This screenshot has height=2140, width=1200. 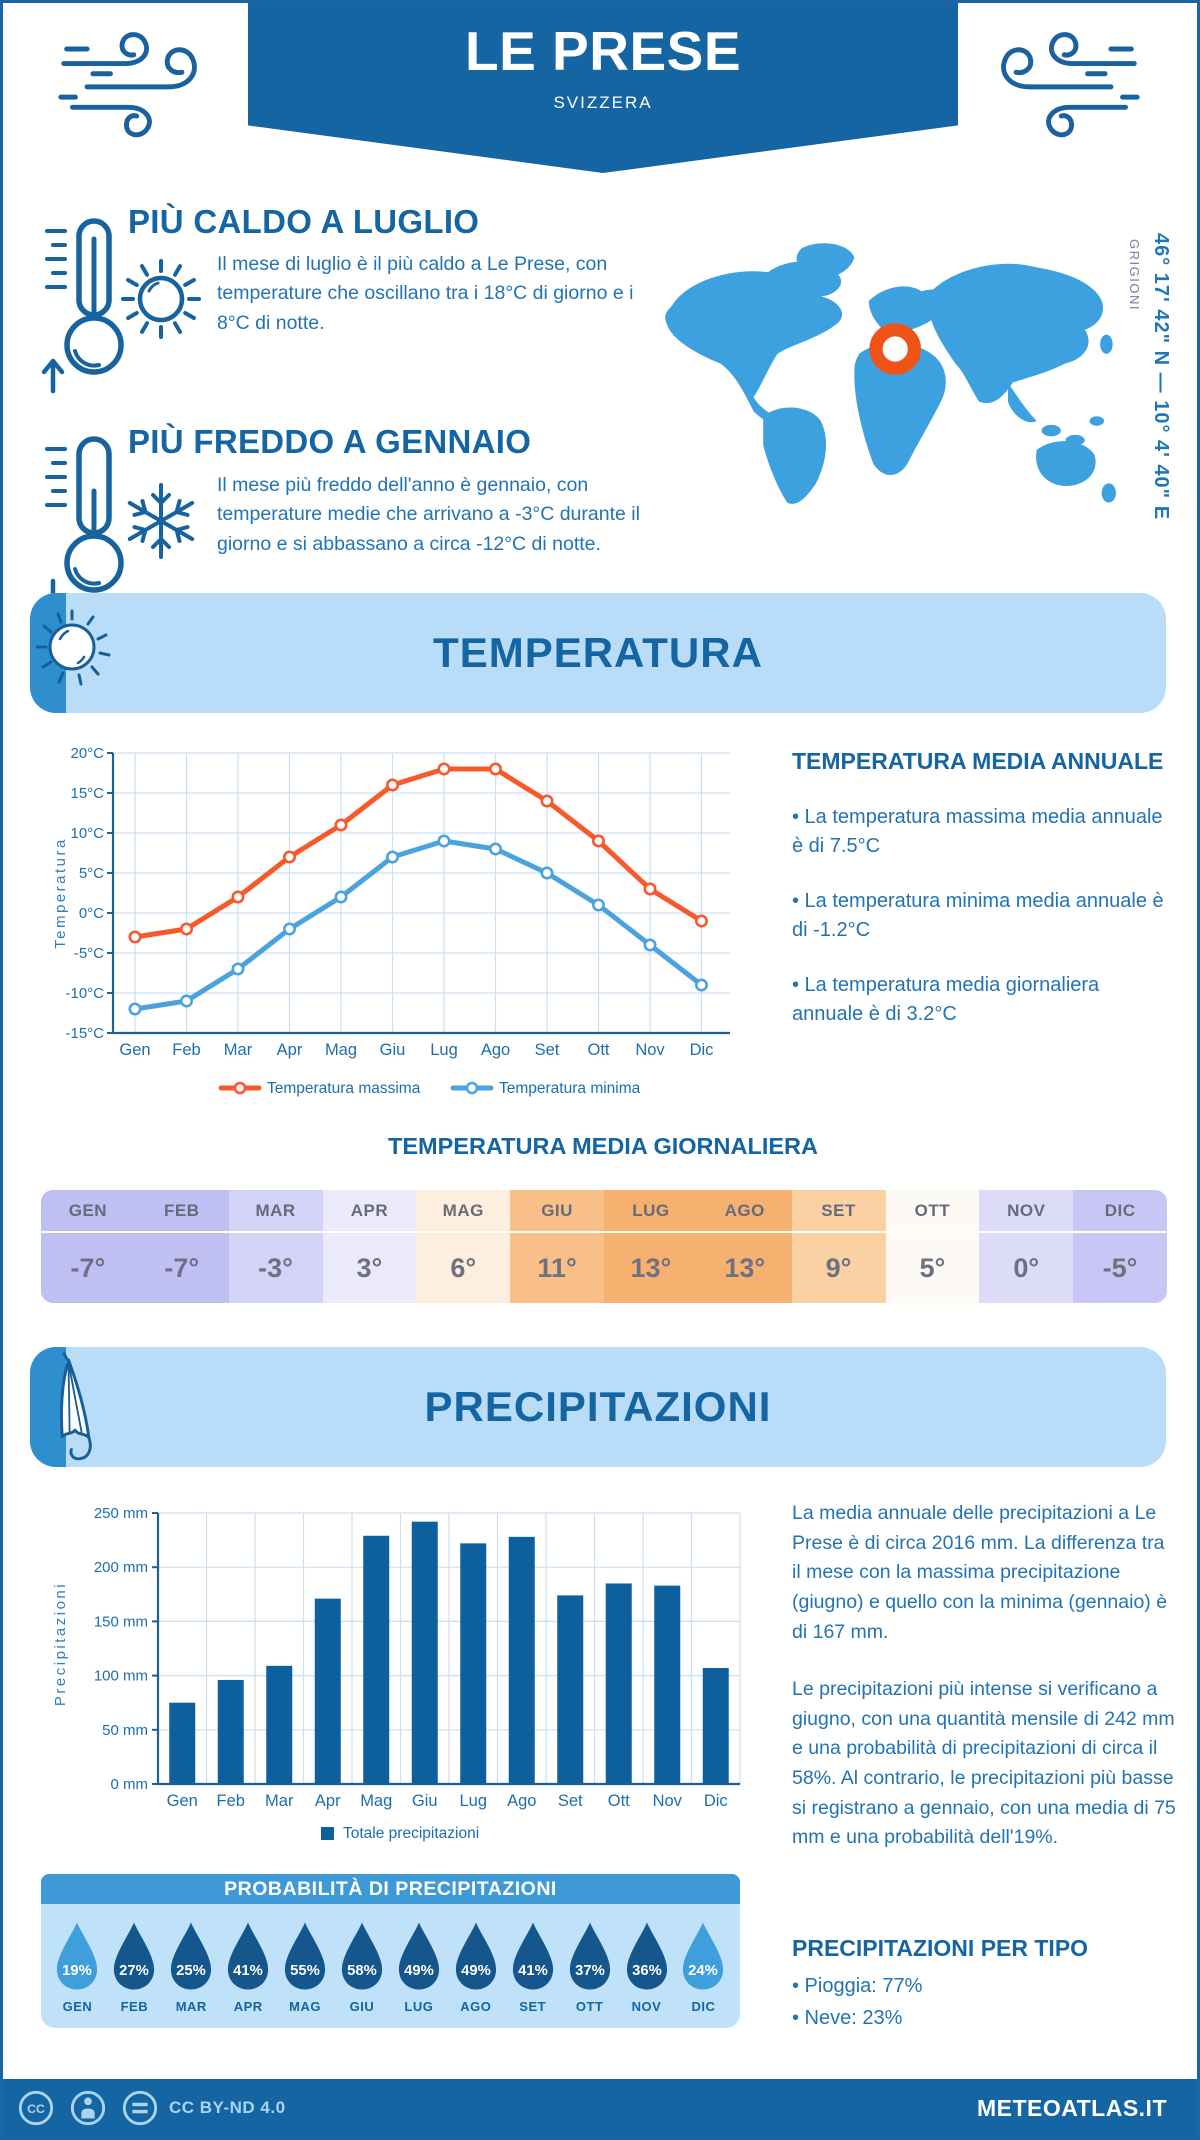 What do you see at coordinates (121, 1567) in the screenshot?
I see `svg-text: 200 mm` at bounding box center [121, 1567].